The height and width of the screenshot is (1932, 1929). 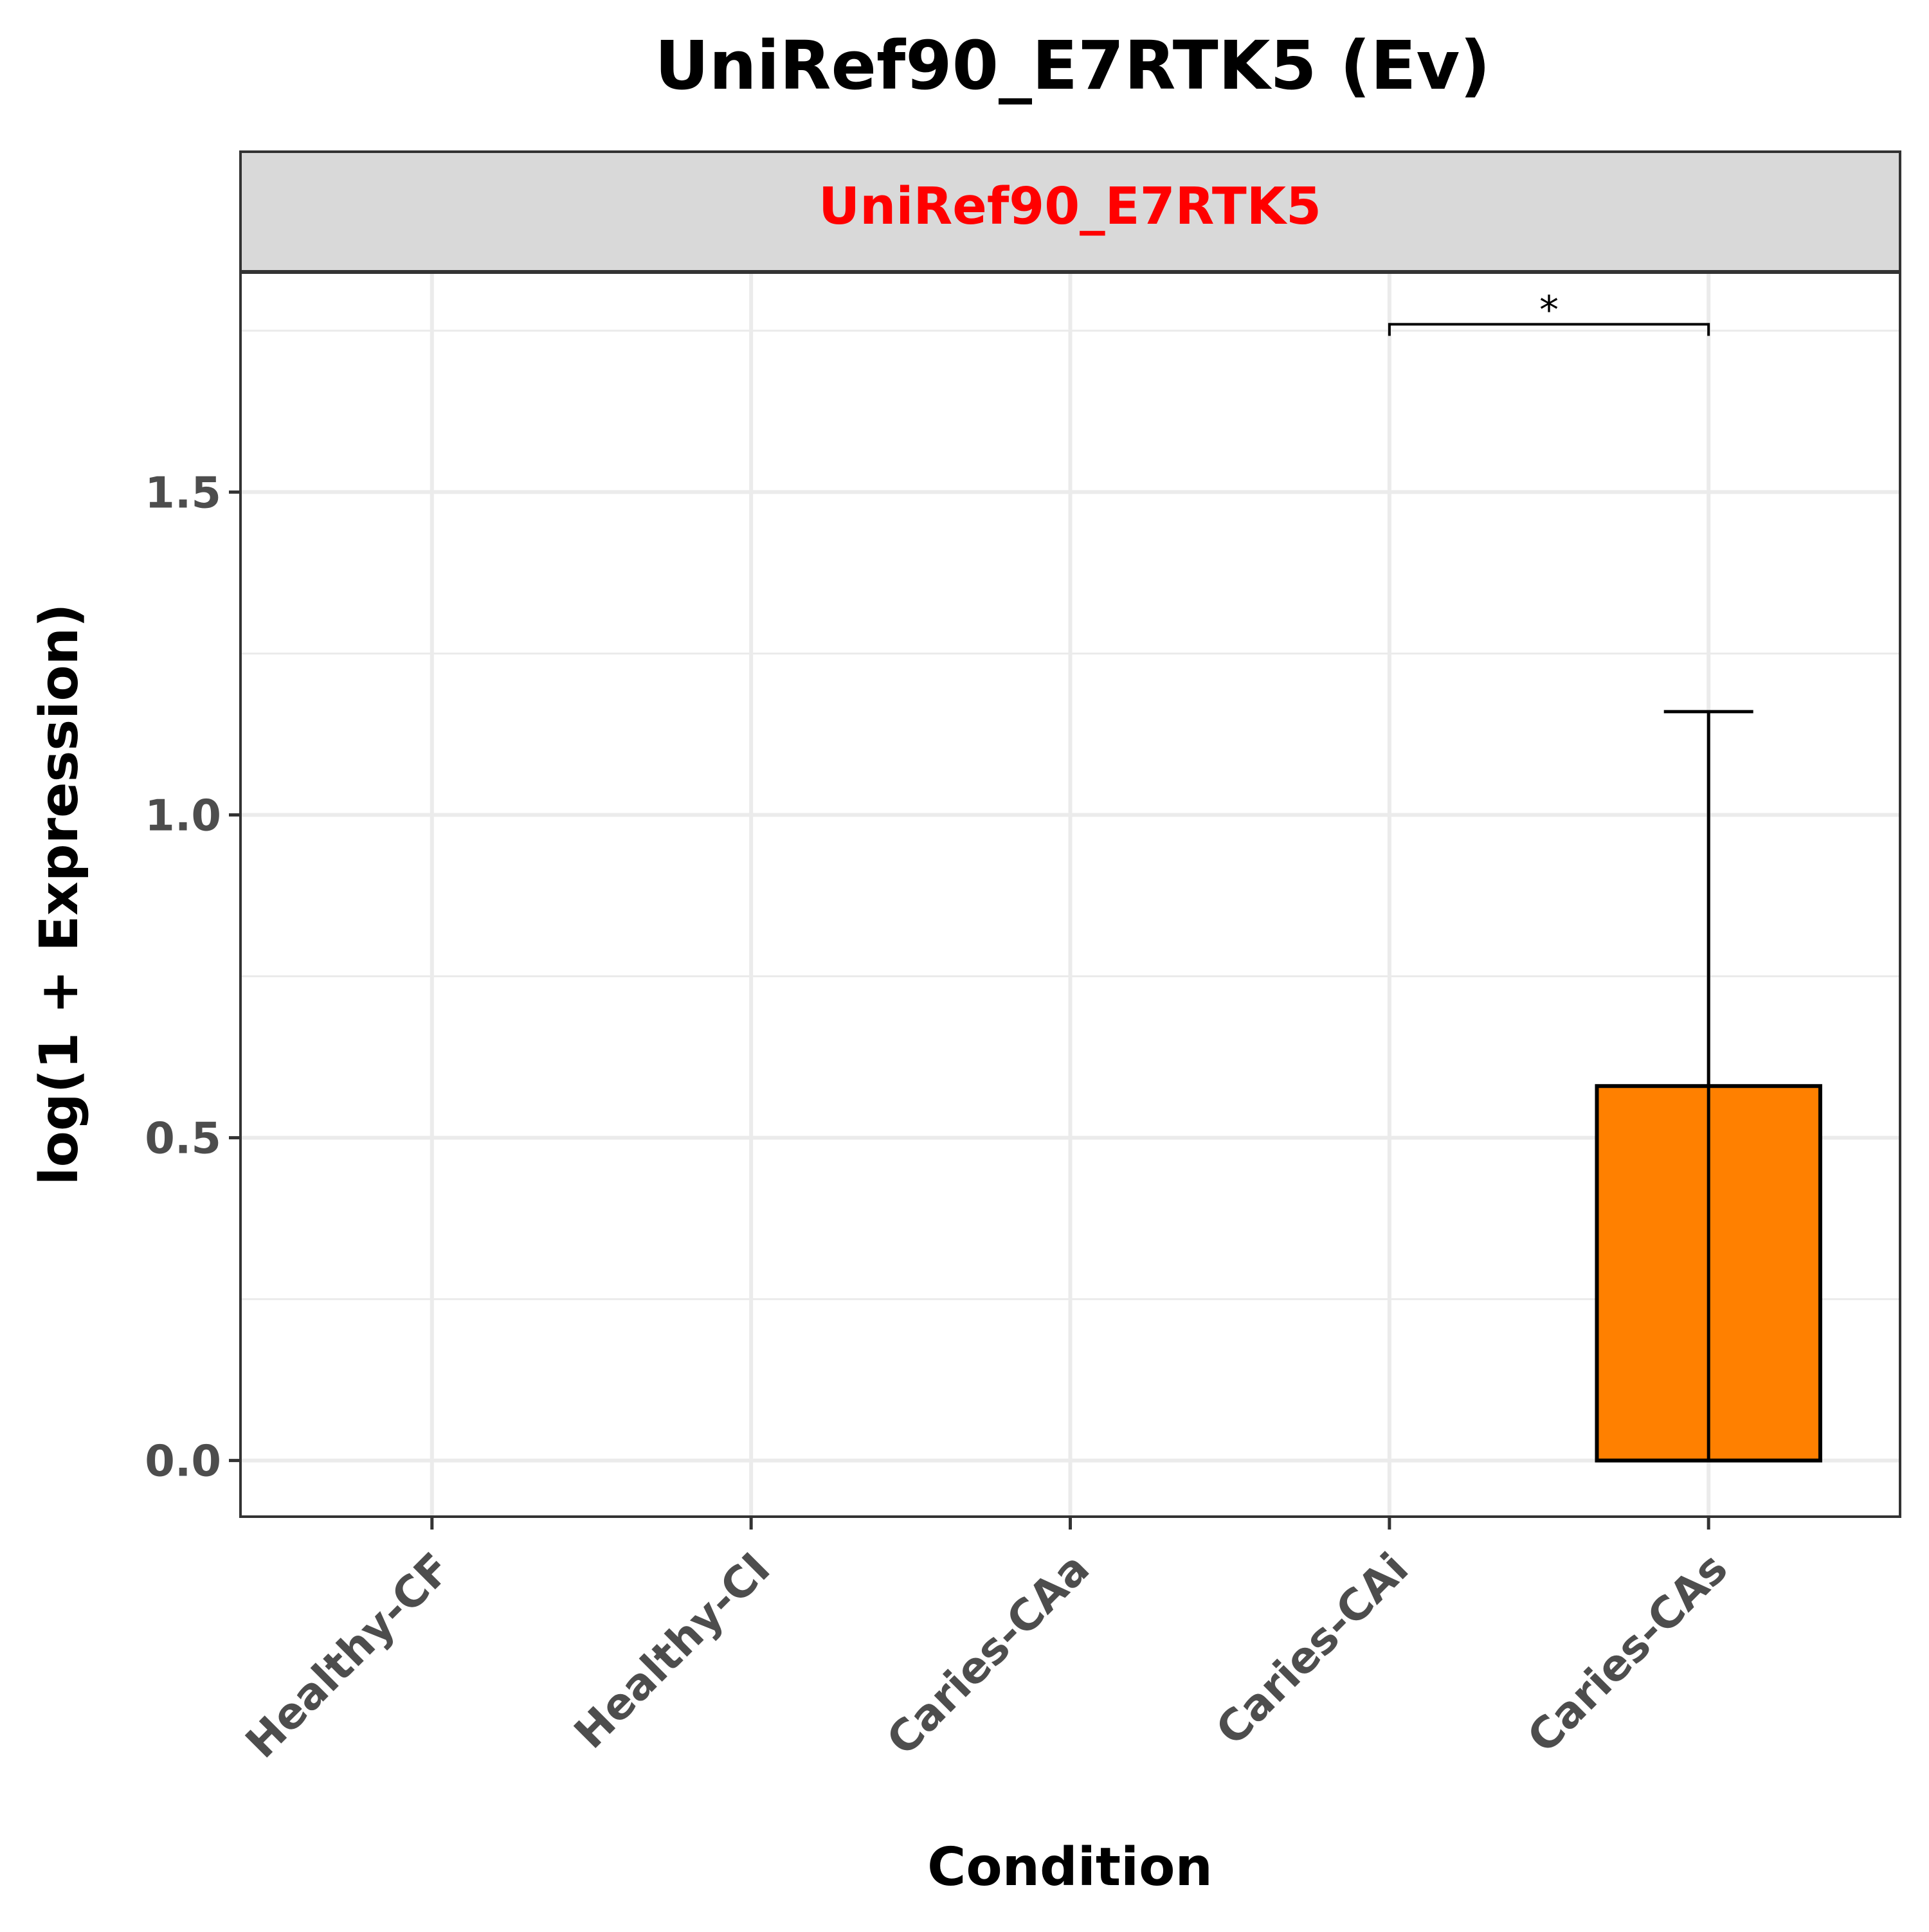 What do you see at coordinates (1070, 207) in the screenshot?
I see `facet-strip-label: UniRef90_E7RTK5` at bounding box center [1070, 207].